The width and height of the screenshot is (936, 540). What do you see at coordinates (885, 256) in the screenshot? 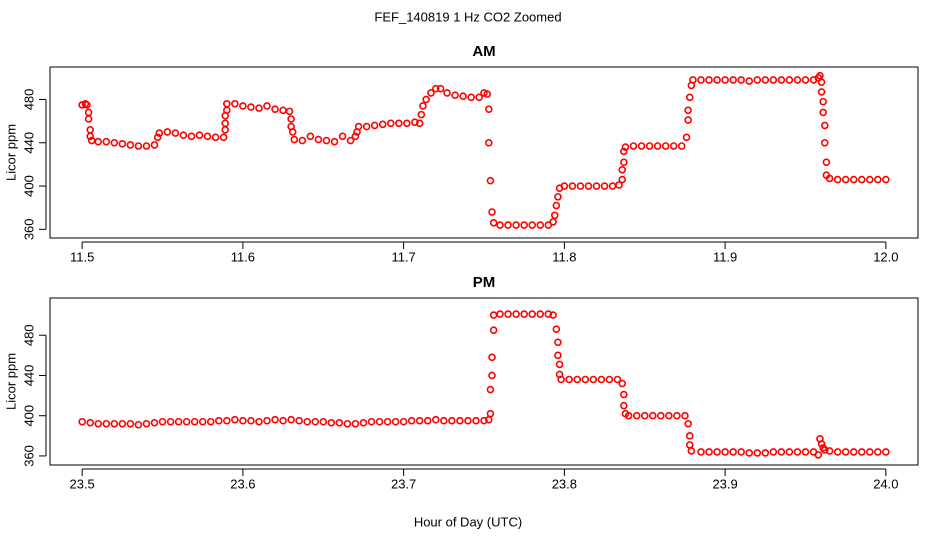
I see `x-tick-label: 12.0` at bounding box center [885, 256].